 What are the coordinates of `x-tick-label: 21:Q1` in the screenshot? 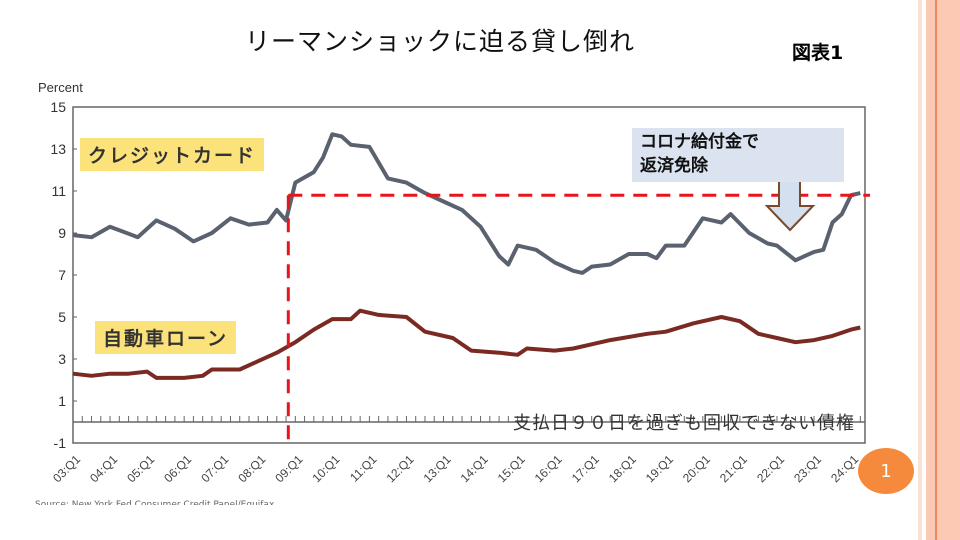 It's located at (733, 468).